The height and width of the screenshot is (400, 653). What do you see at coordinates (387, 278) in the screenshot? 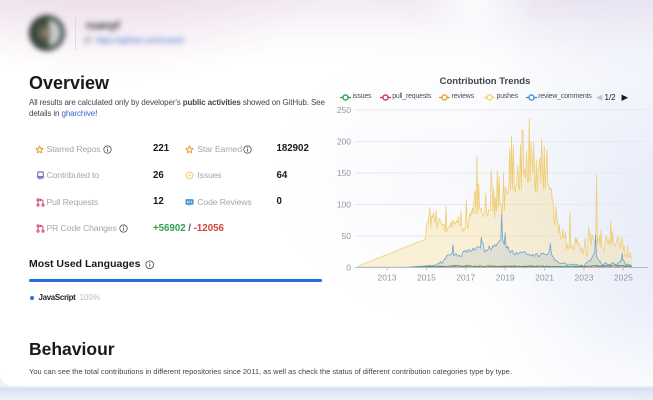
I see `svg-text: 2013` at bounding box center [387, 278].